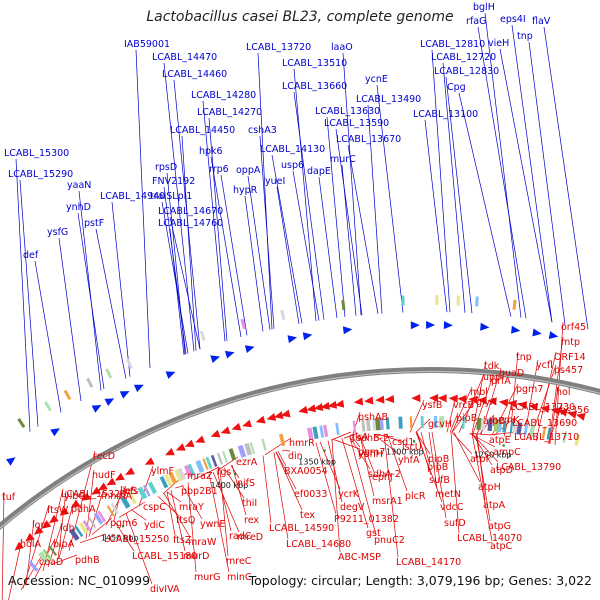 This screenshot has width=600, height=600. What do you see at coordinates (373, 533) in the screenshot?
I see `gene-label-reverse: gst` at bounding box center [373, 533].